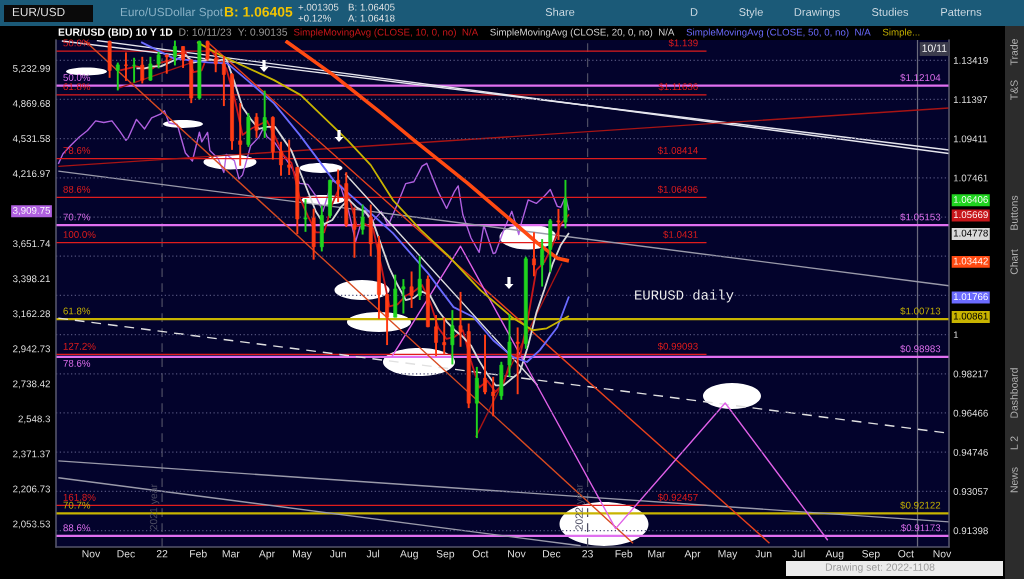  Describe the element at coordinates (778, 33) in the screenshot. I see `text: SimpleMovingAvg (CLOSE, 50, 0, no) N/A` at that location.